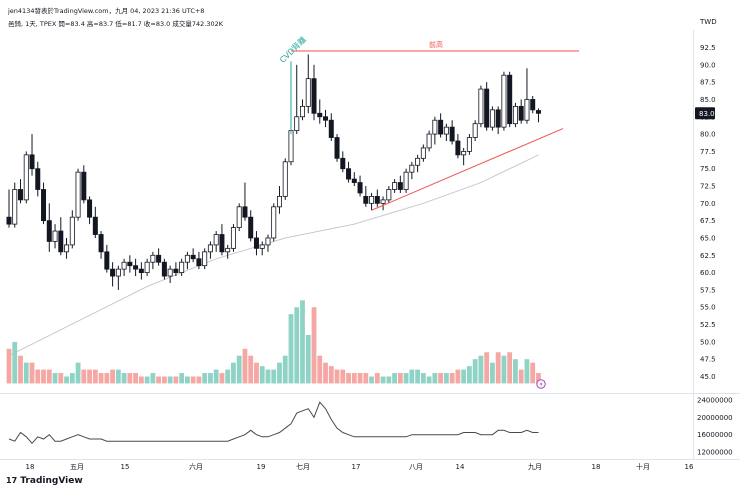 Image resolution: width=740 pixels, height=491 pixels. What do you see at coordinates (708, 65) in the screenshot?
I see `price-tick-label: 90.0` at bounding box center [708, 65].